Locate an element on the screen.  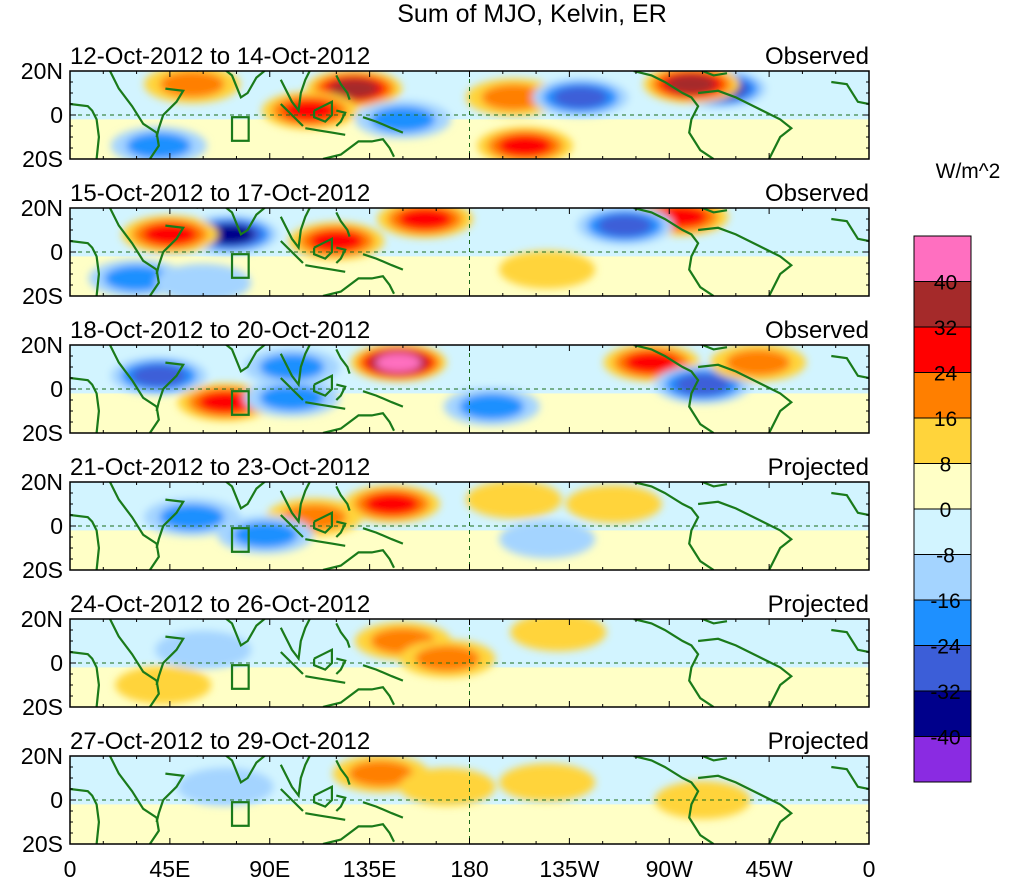
colorbar-tick-label: -8 is located at coordinates (945, 556).